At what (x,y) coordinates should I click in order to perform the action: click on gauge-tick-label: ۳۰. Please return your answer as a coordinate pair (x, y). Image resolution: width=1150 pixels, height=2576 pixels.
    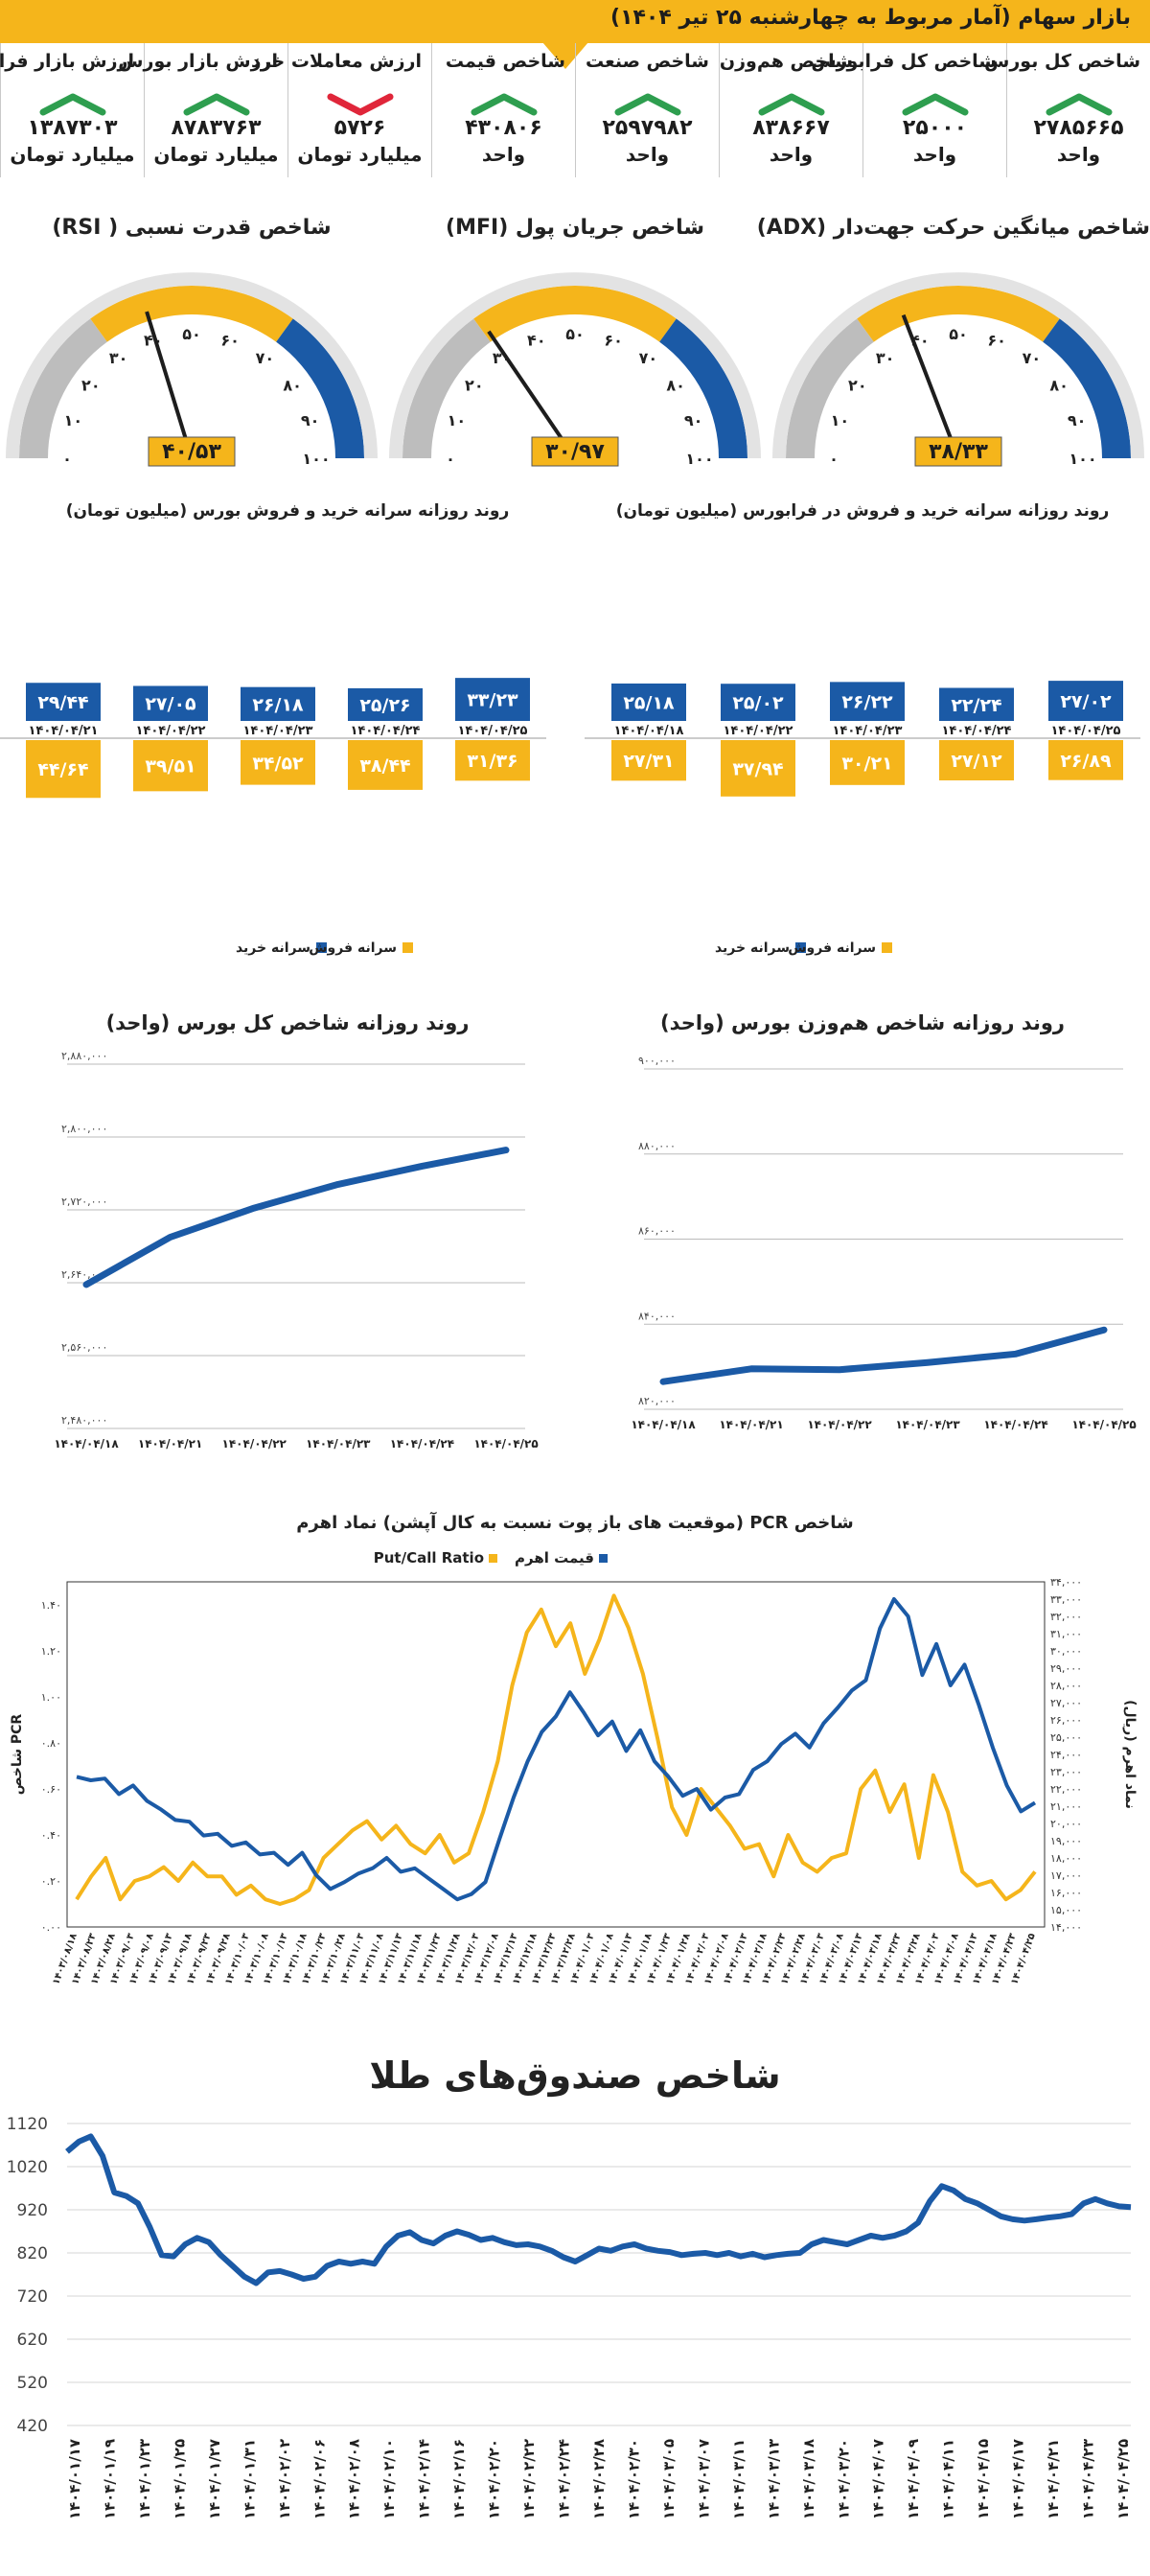
    Looking at the image, I should click on (885, 358).